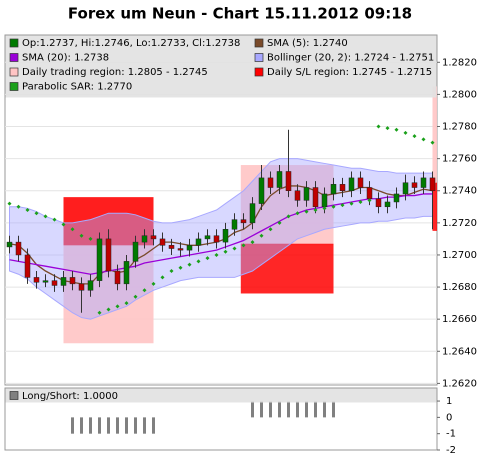  I want to click on legend-label: Long/Short: 1.0000, so click(70, 396).